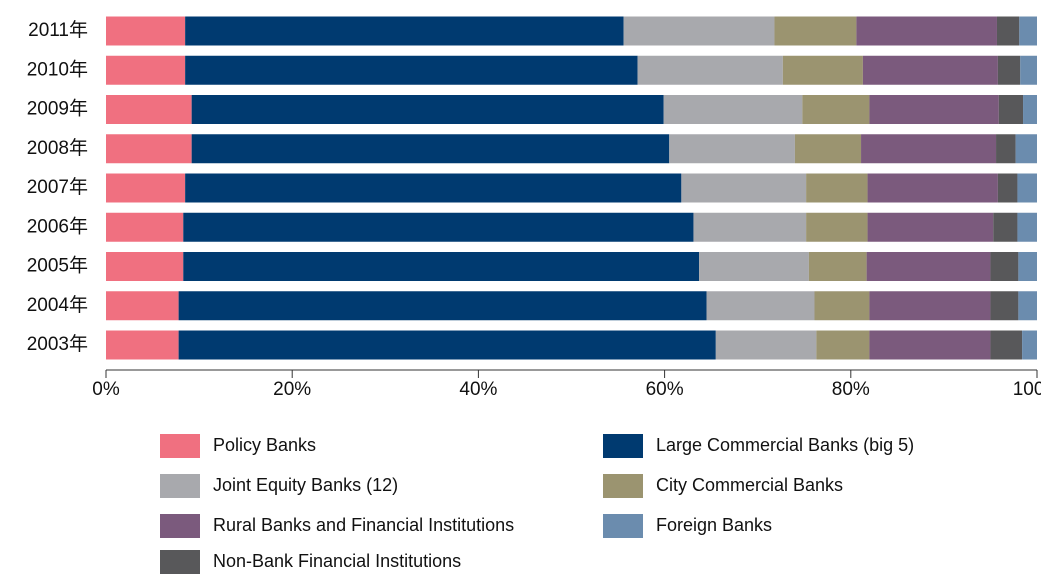 The height and width of the screenshot is (576, 1041). I want to click on y-tick-label: 2009年, so click(57, 109).